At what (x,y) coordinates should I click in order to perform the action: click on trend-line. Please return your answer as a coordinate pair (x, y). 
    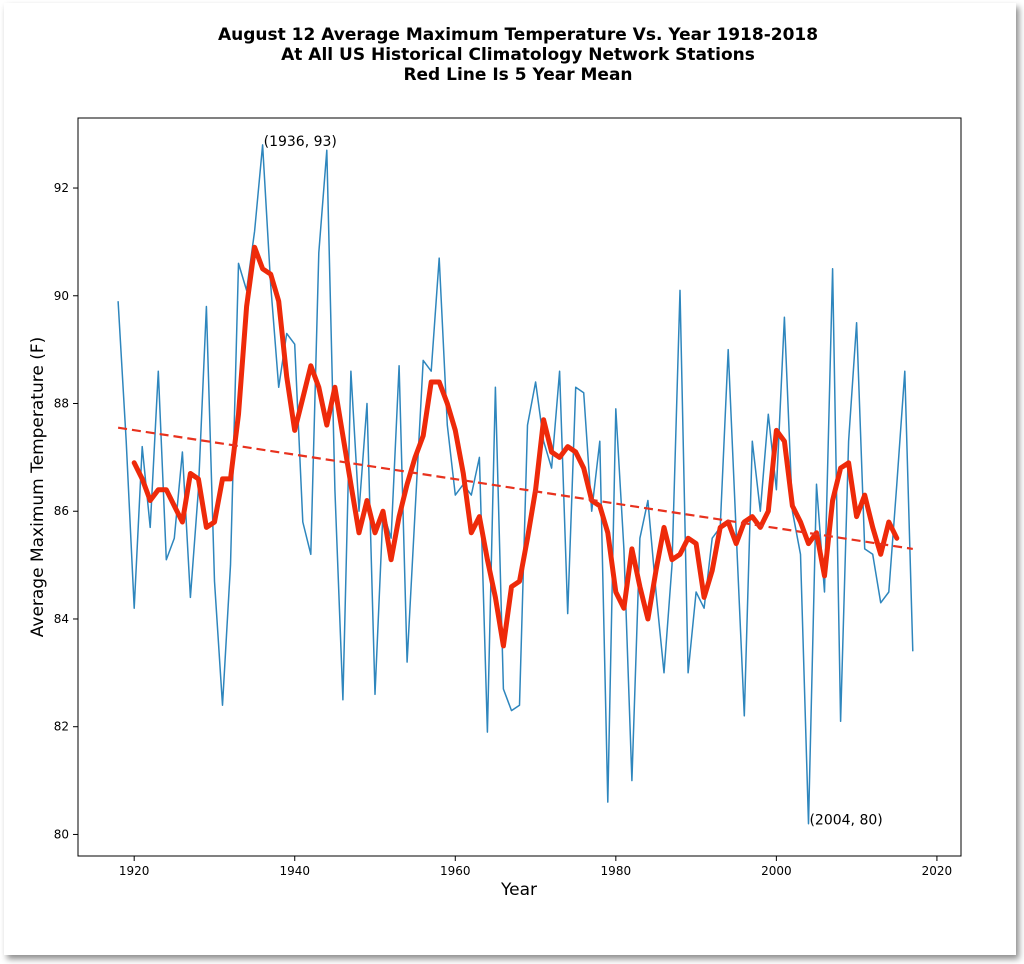
    Looking at the image, I should click on (515, 488).